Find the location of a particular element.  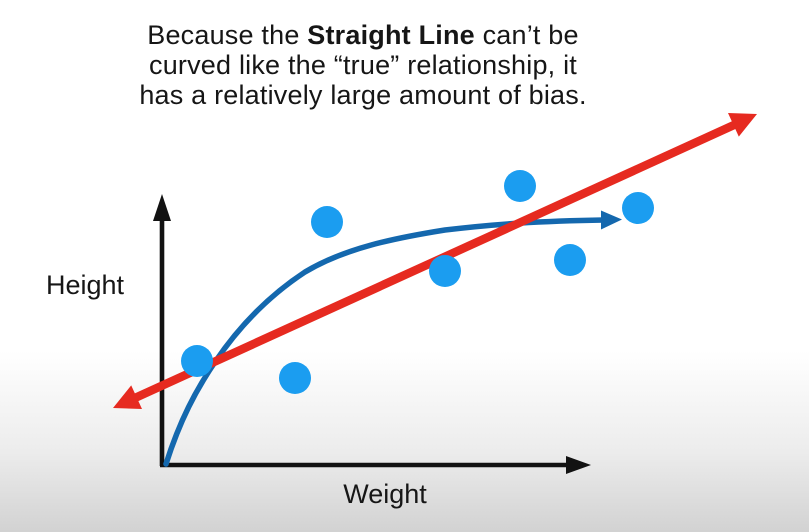

title-line-1: Because the Straight Line can’t be is located at coordinates (363, 35).